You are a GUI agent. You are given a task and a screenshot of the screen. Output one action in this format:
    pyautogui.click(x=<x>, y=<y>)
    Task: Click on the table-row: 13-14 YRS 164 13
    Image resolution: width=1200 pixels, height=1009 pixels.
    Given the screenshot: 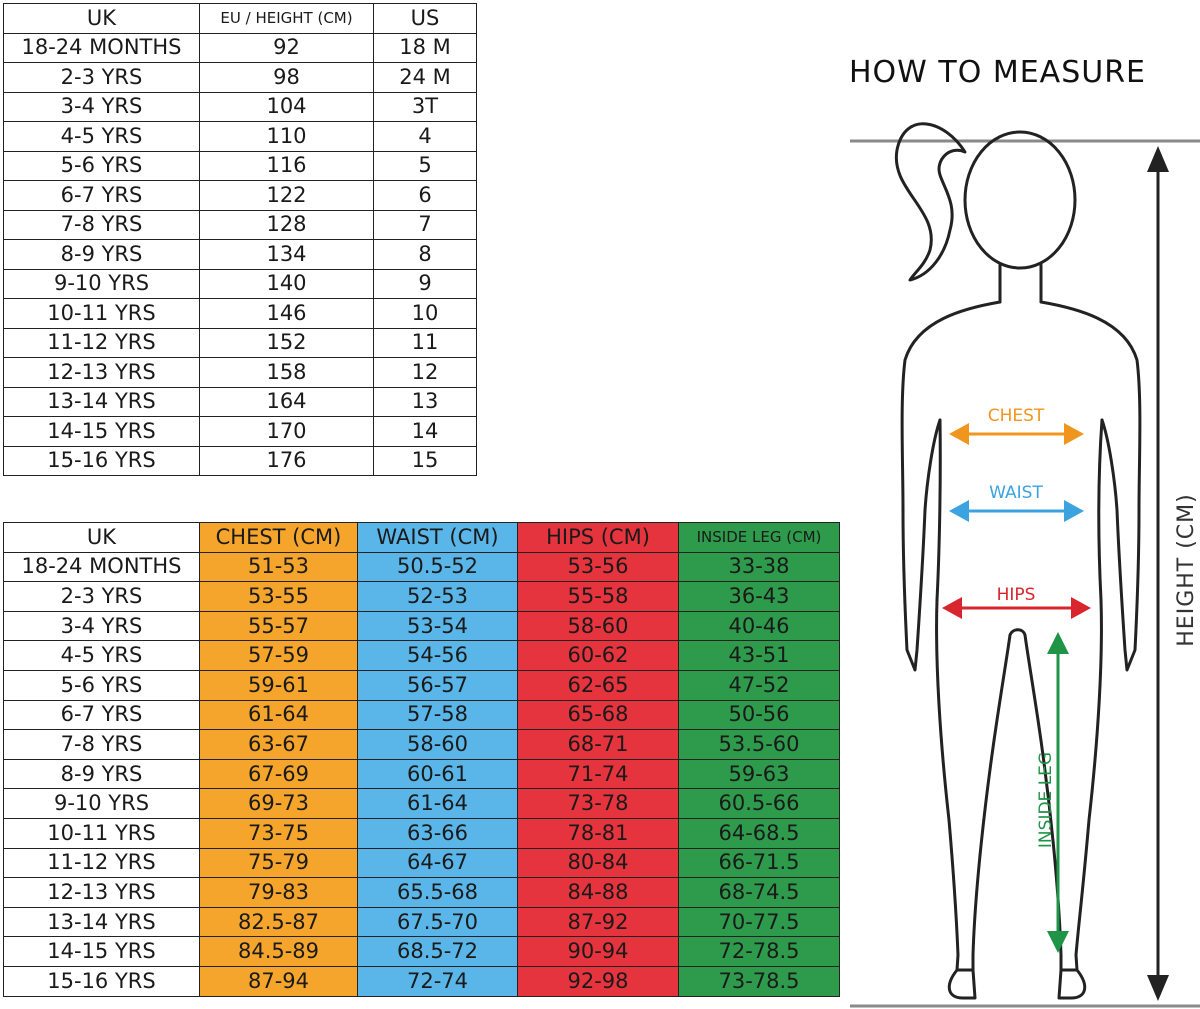 What is the action you would take?
    pyautogui.click(x=240, y=401)
    